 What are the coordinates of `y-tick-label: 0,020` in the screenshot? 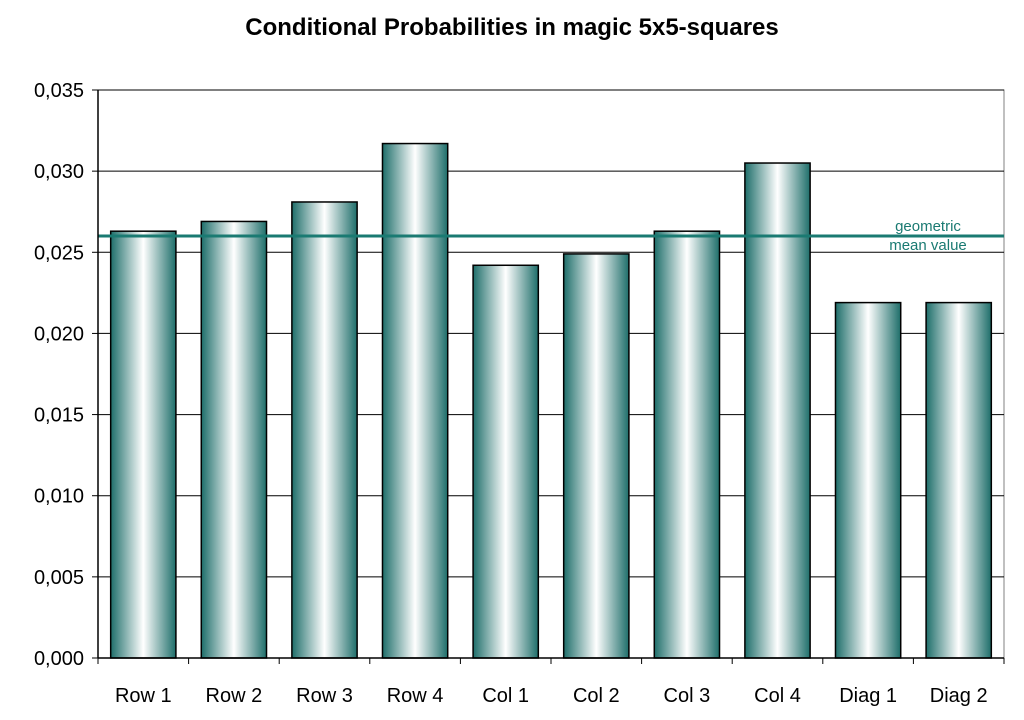 It's located at (59, 334).